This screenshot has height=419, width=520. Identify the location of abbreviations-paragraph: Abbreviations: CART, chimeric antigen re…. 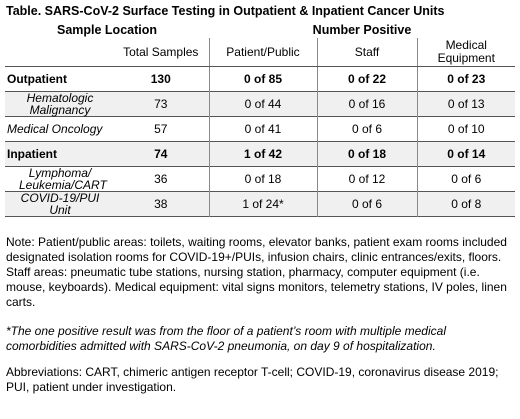
(252, 379).